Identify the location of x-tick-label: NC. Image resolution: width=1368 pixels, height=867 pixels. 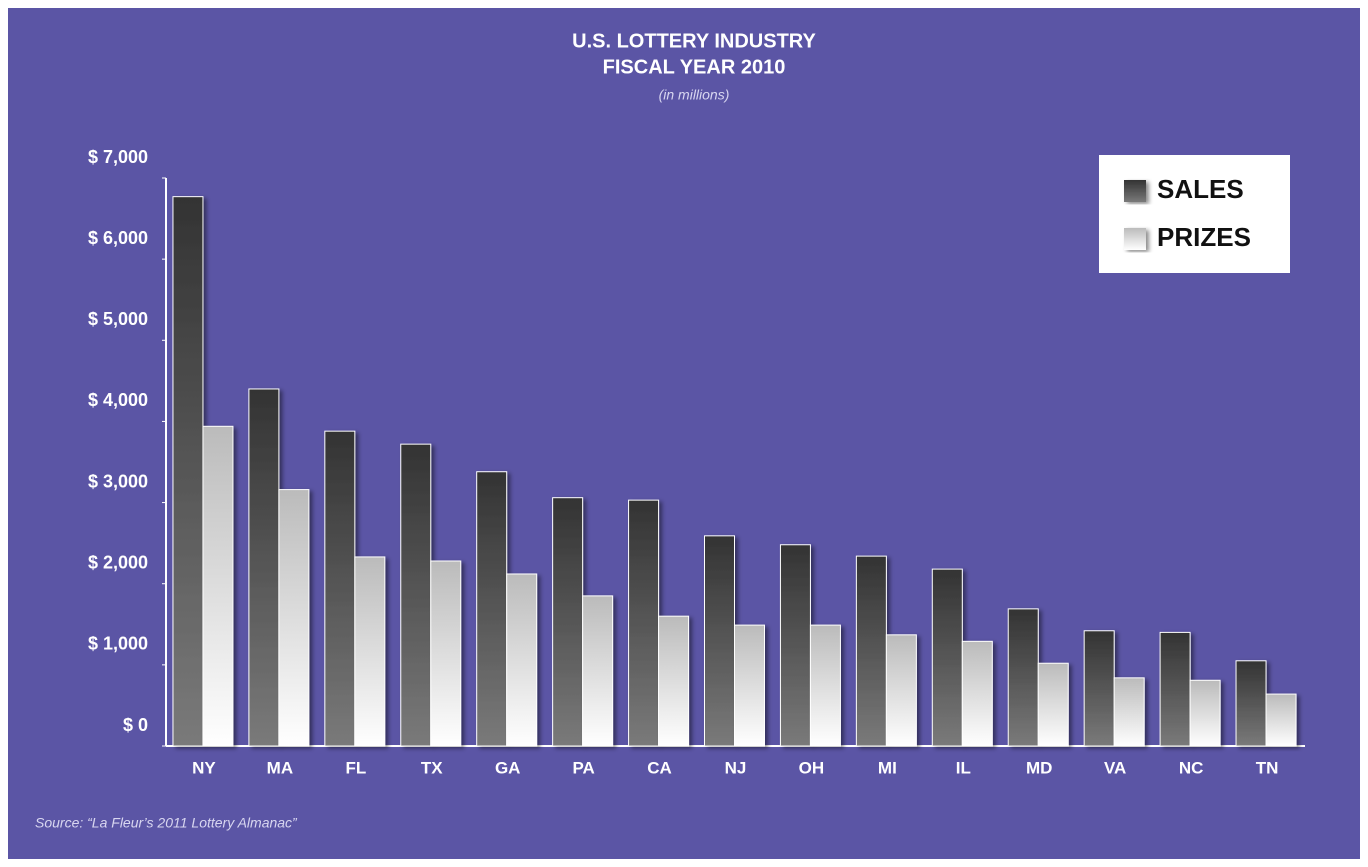
(1191, 767).